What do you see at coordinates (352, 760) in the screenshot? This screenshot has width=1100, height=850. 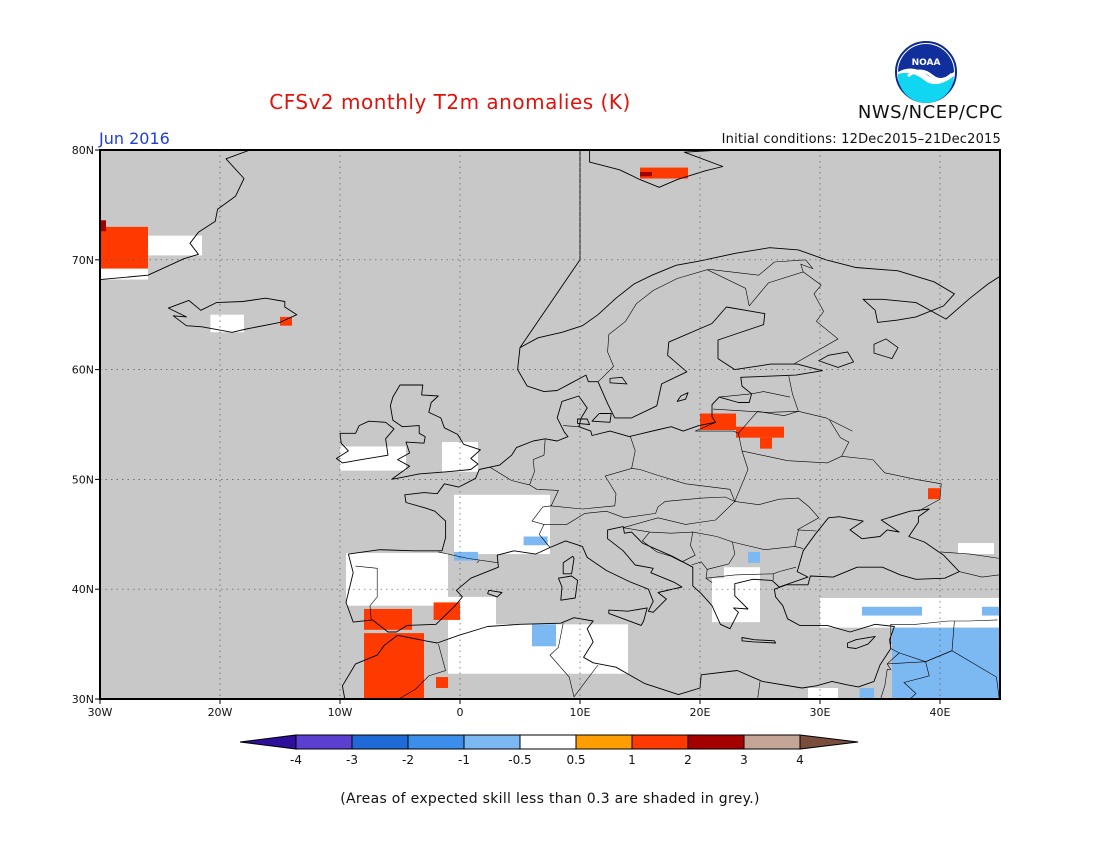 I see `legend-label: -3` at bounding box center [352, 760].